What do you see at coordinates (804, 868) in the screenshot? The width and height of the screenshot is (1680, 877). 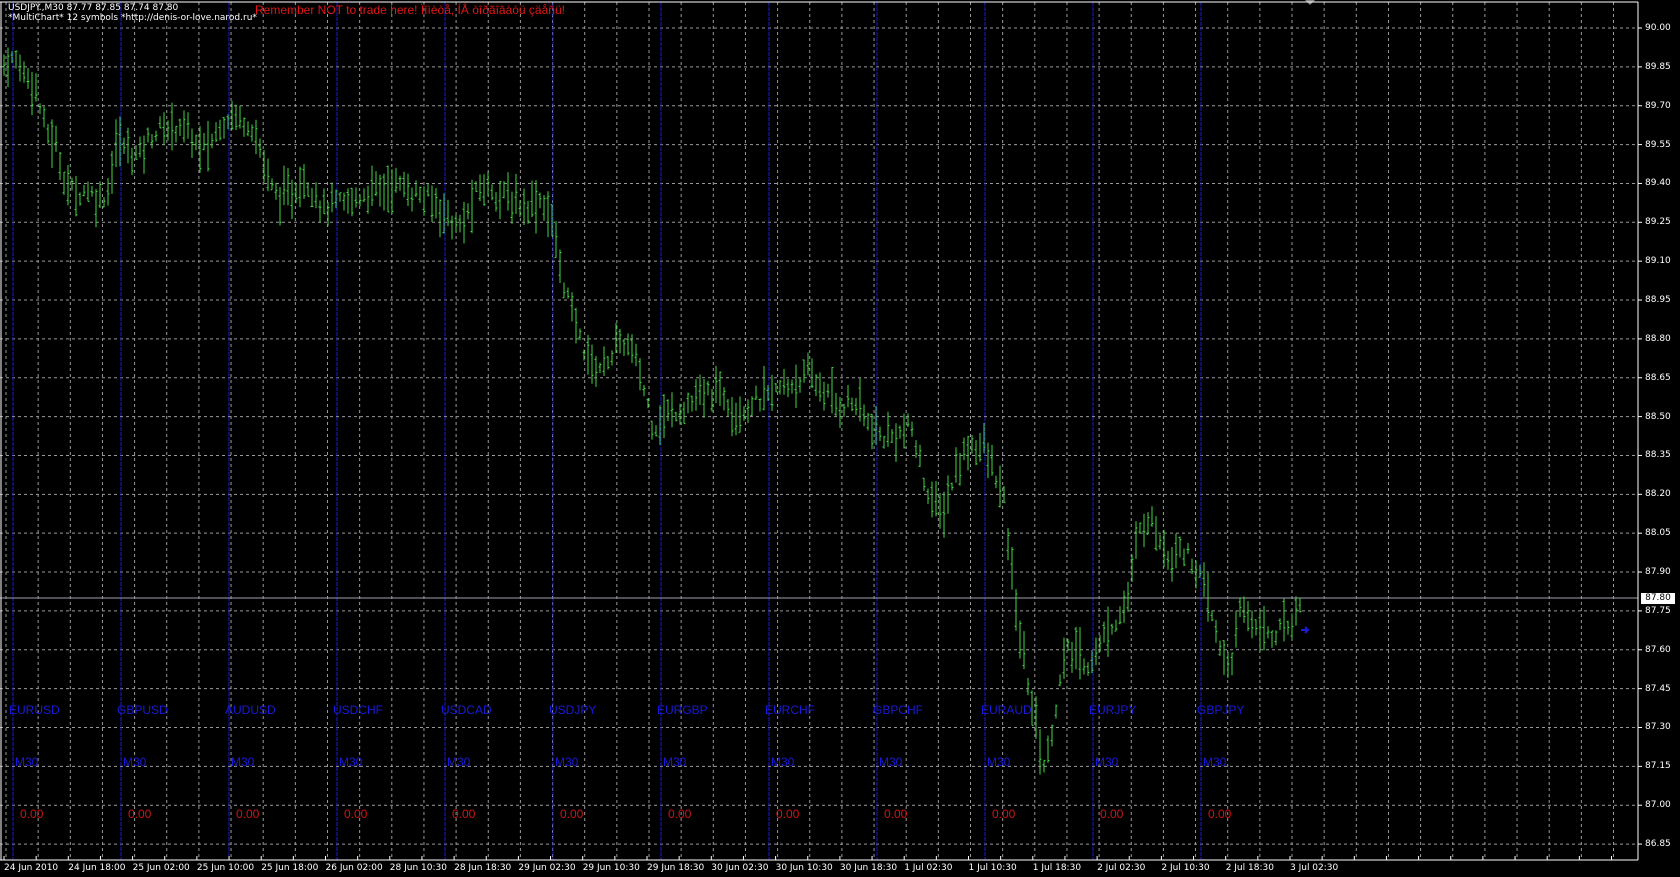 I see `time-tick-label: 30 Jun 10:30` at bounding box center [804, 868].